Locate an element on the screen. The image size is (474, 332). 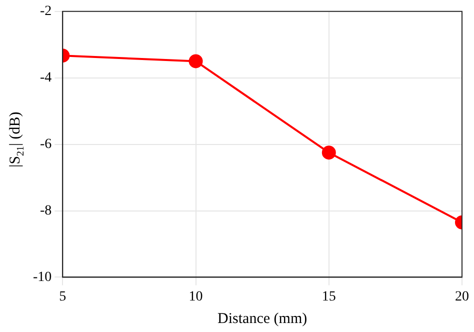
x-tick-label: 5 is located at coordinates (62, 296).